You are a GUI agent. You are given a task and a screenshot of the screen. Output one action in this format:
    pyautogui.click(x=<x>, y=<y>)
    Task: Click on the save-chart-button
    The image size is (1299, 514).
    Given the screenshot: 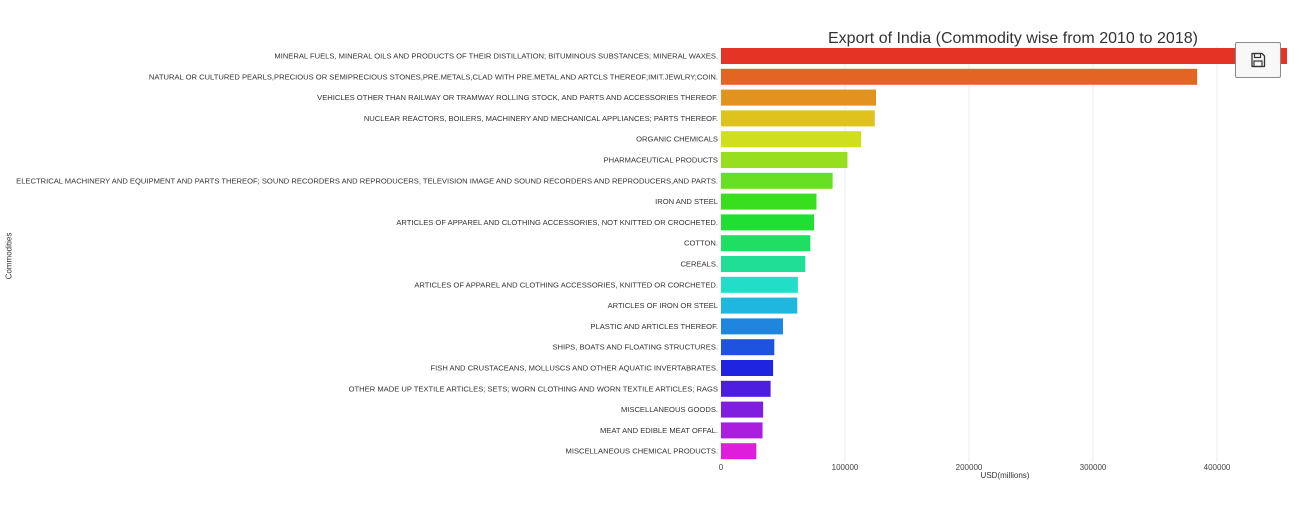 What is the action you would take?
    pyautogui.click(x=1258, y=60)
    